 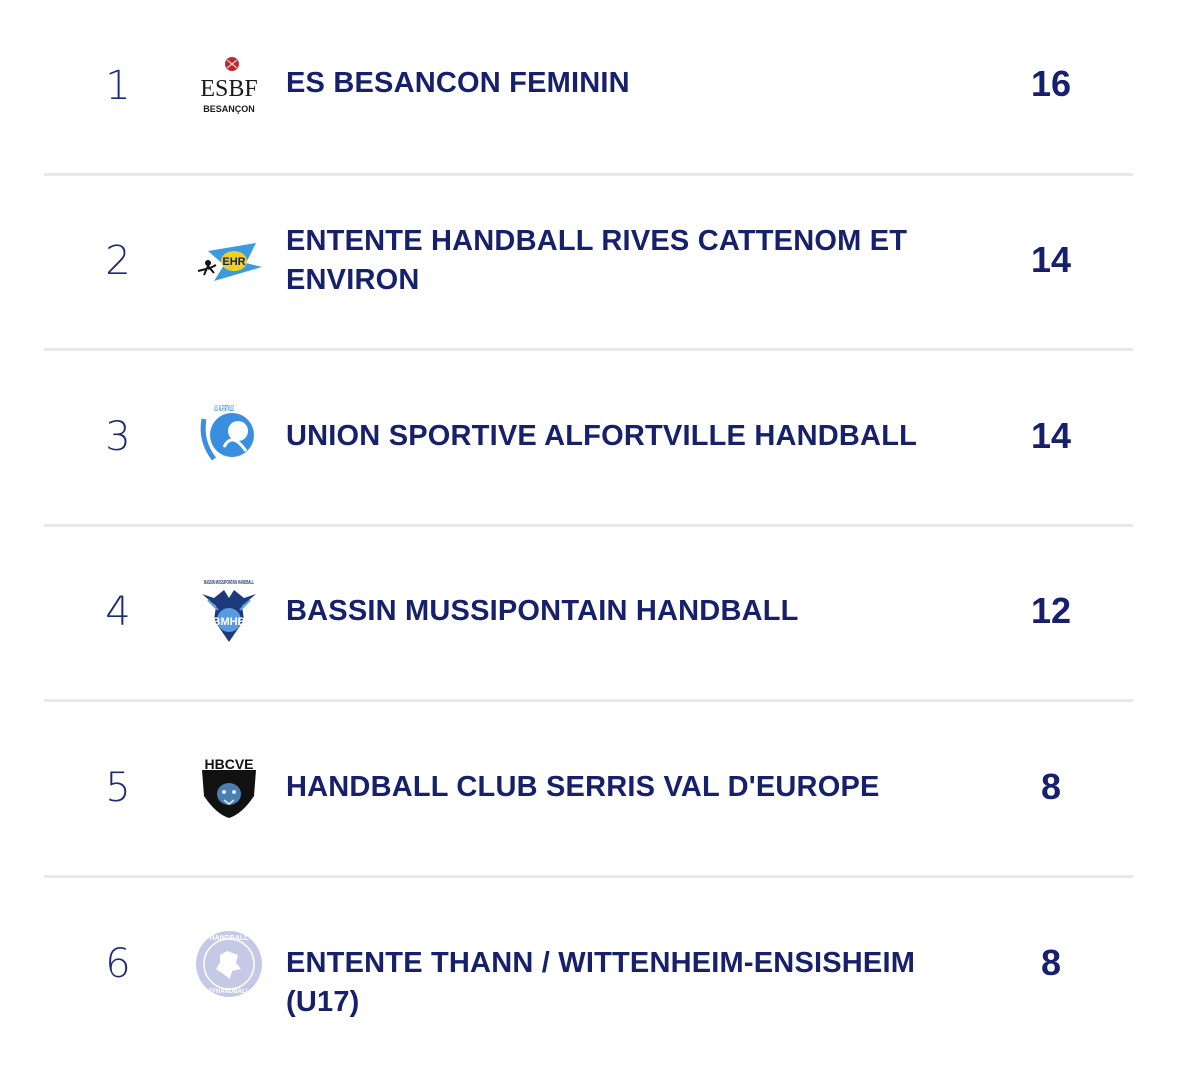 I want to click on team-name: BASSIN MUSSIPONTAIN HANDBALL, so click(x=542, y=611).